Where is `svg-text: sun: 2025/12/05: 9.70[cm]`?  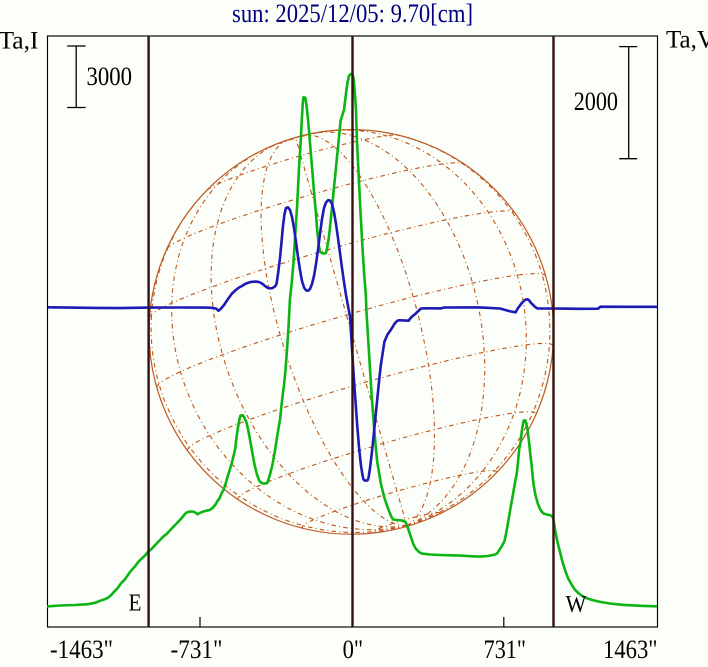 svg-text: sun: 2025/12/05: 9.70[cm] is located at coordinates (352, 14).